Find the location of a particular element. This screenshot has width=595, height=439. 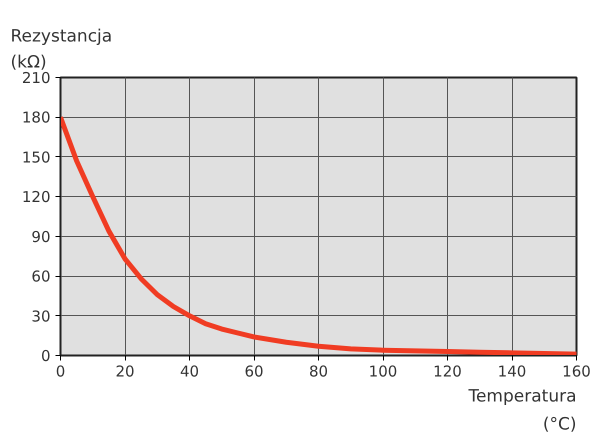

x-tick-label: 20 is located at coordinates (125, 371).